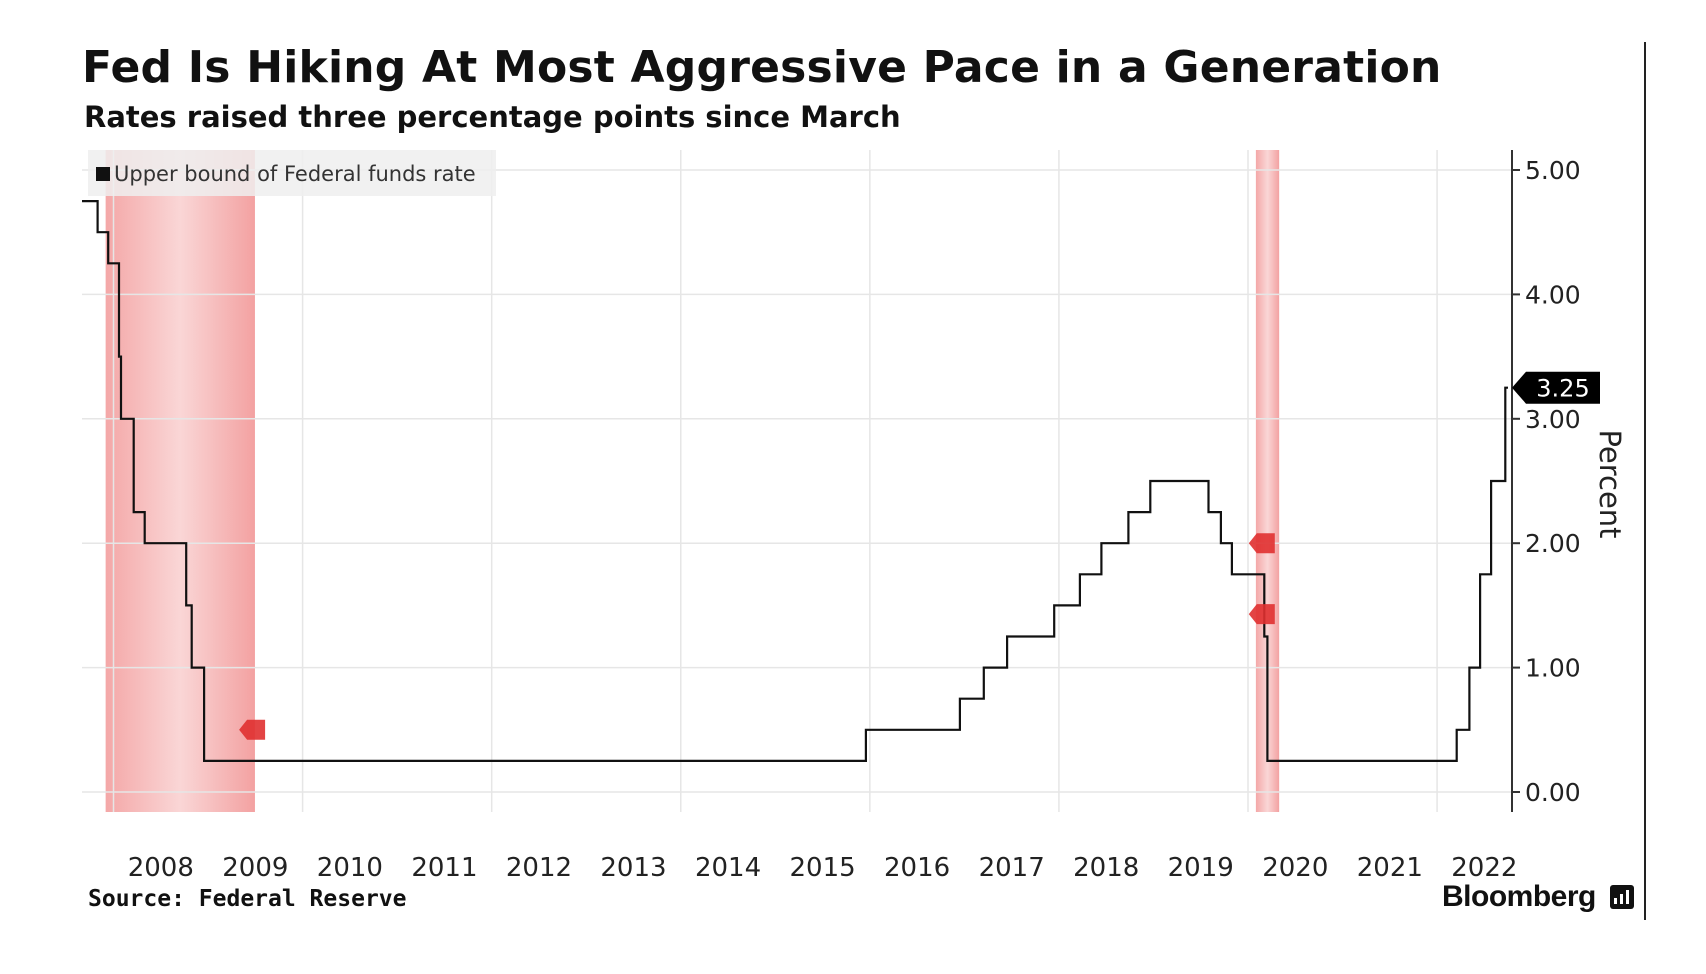  I want to click on y-tick-label: 5.00, so click(1553, 170).